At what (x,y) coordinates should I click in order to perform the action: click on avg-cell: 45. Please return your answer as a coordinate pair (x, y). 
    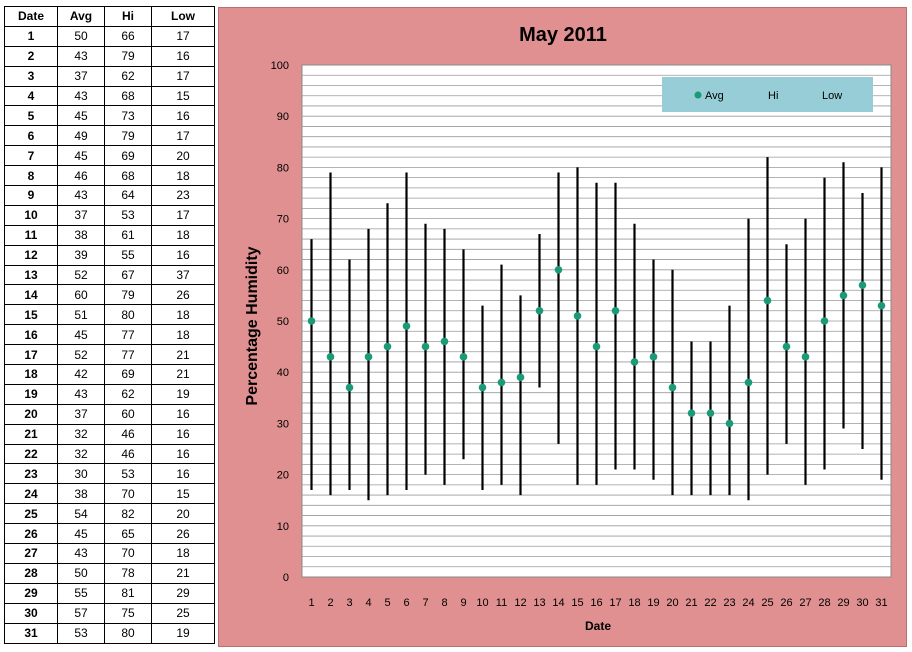
    Looking at the image, I should click on (81, 156).